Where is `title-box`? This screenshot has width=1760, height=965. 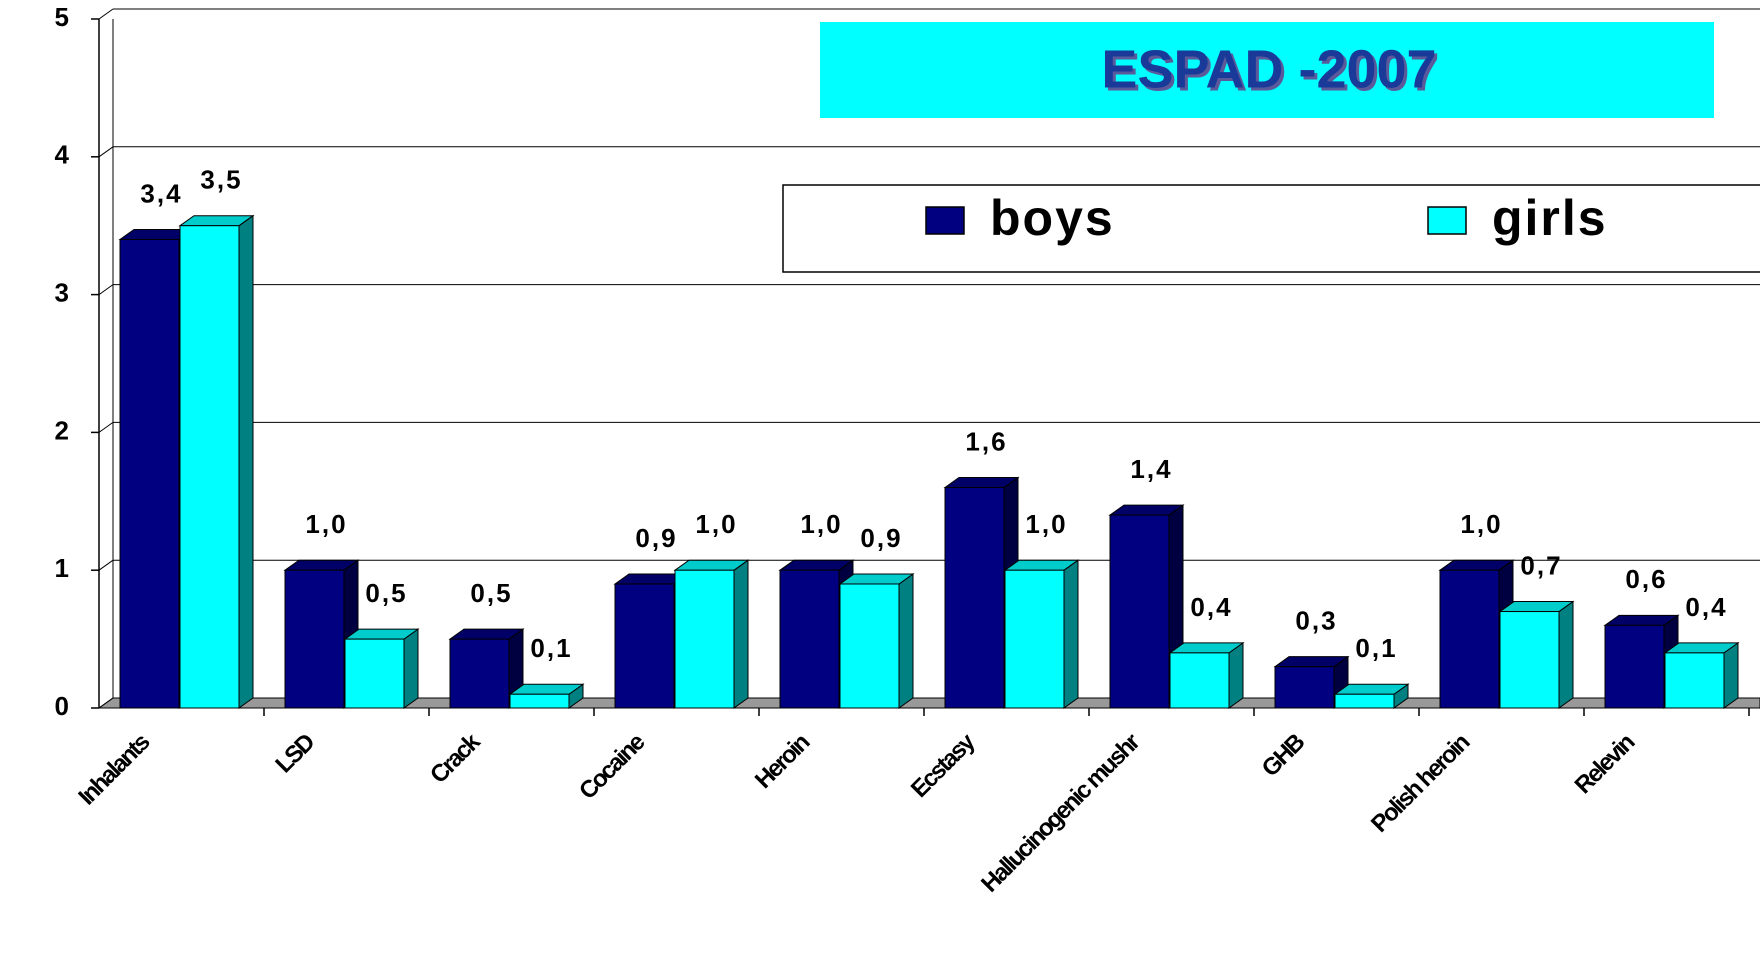 title-box is located at coordinates (1267, 70).